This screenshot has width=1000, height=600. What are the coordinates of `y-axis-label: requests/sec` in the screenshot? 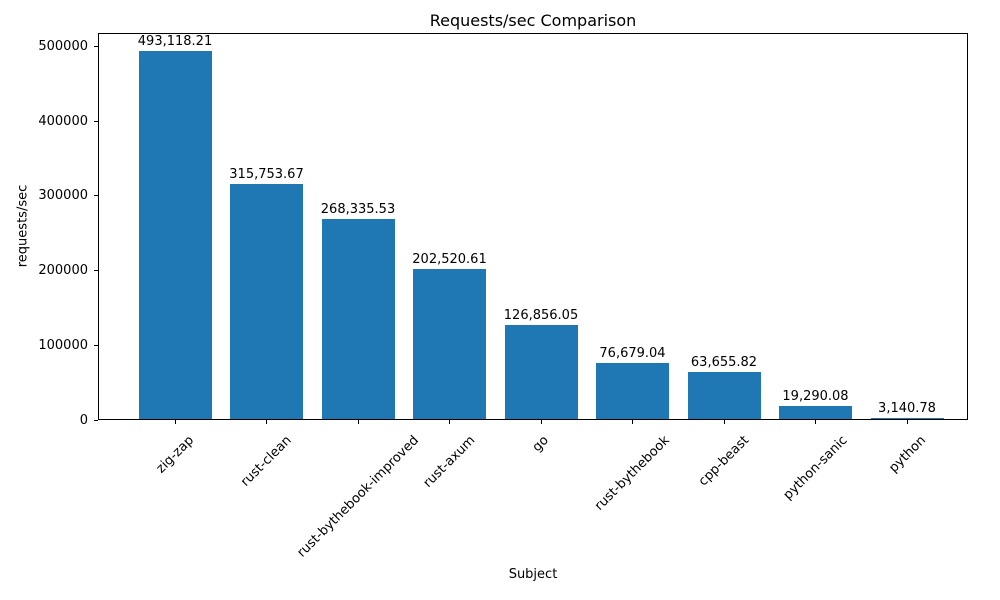 It's located at (23, 226).